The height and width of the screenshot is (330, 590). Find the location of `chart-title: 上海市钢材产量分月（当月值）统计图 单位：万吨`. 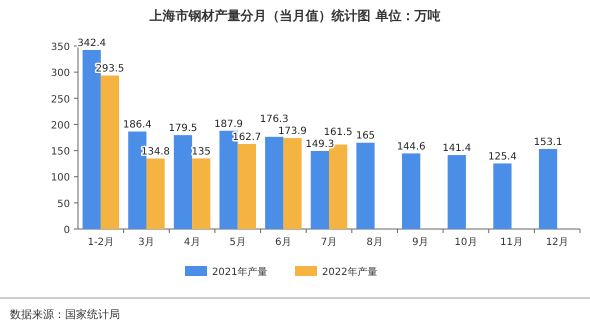

chart-title: 上海市钢材产量分月（当月值）统计图 单位：万吨 is located at coordinates (294, 16).